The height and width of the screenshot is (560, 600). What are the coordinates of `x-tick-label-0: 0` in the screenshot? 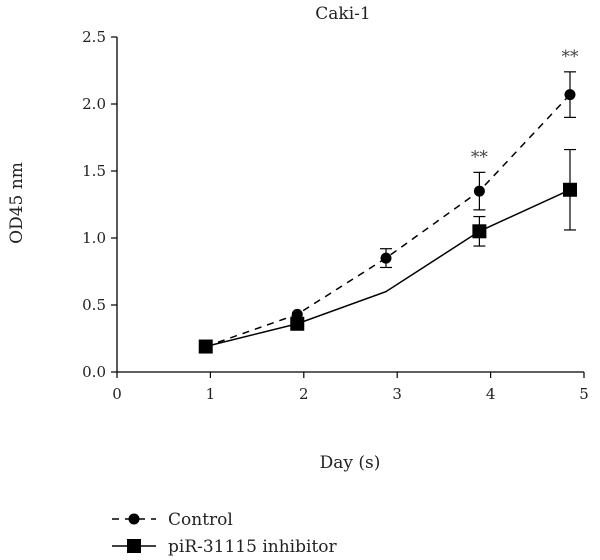 It's located at (117, 394).